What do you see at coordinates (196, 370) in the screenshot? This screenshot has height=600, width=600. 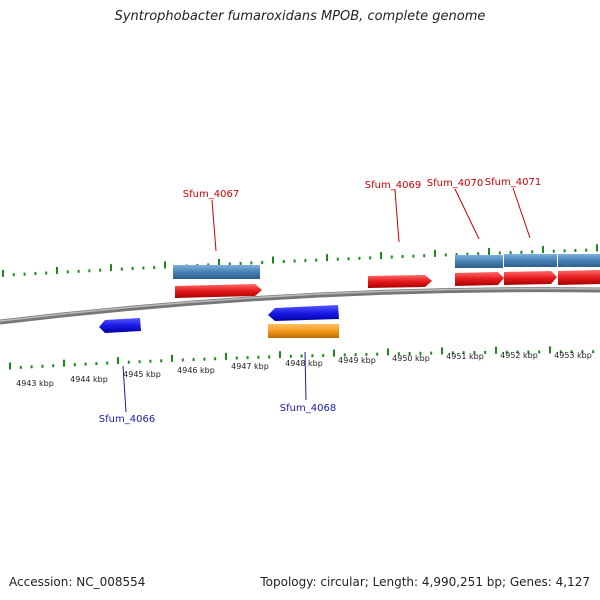 I see `tick-label: 4946 kbp` at bounding box center [196, 370].